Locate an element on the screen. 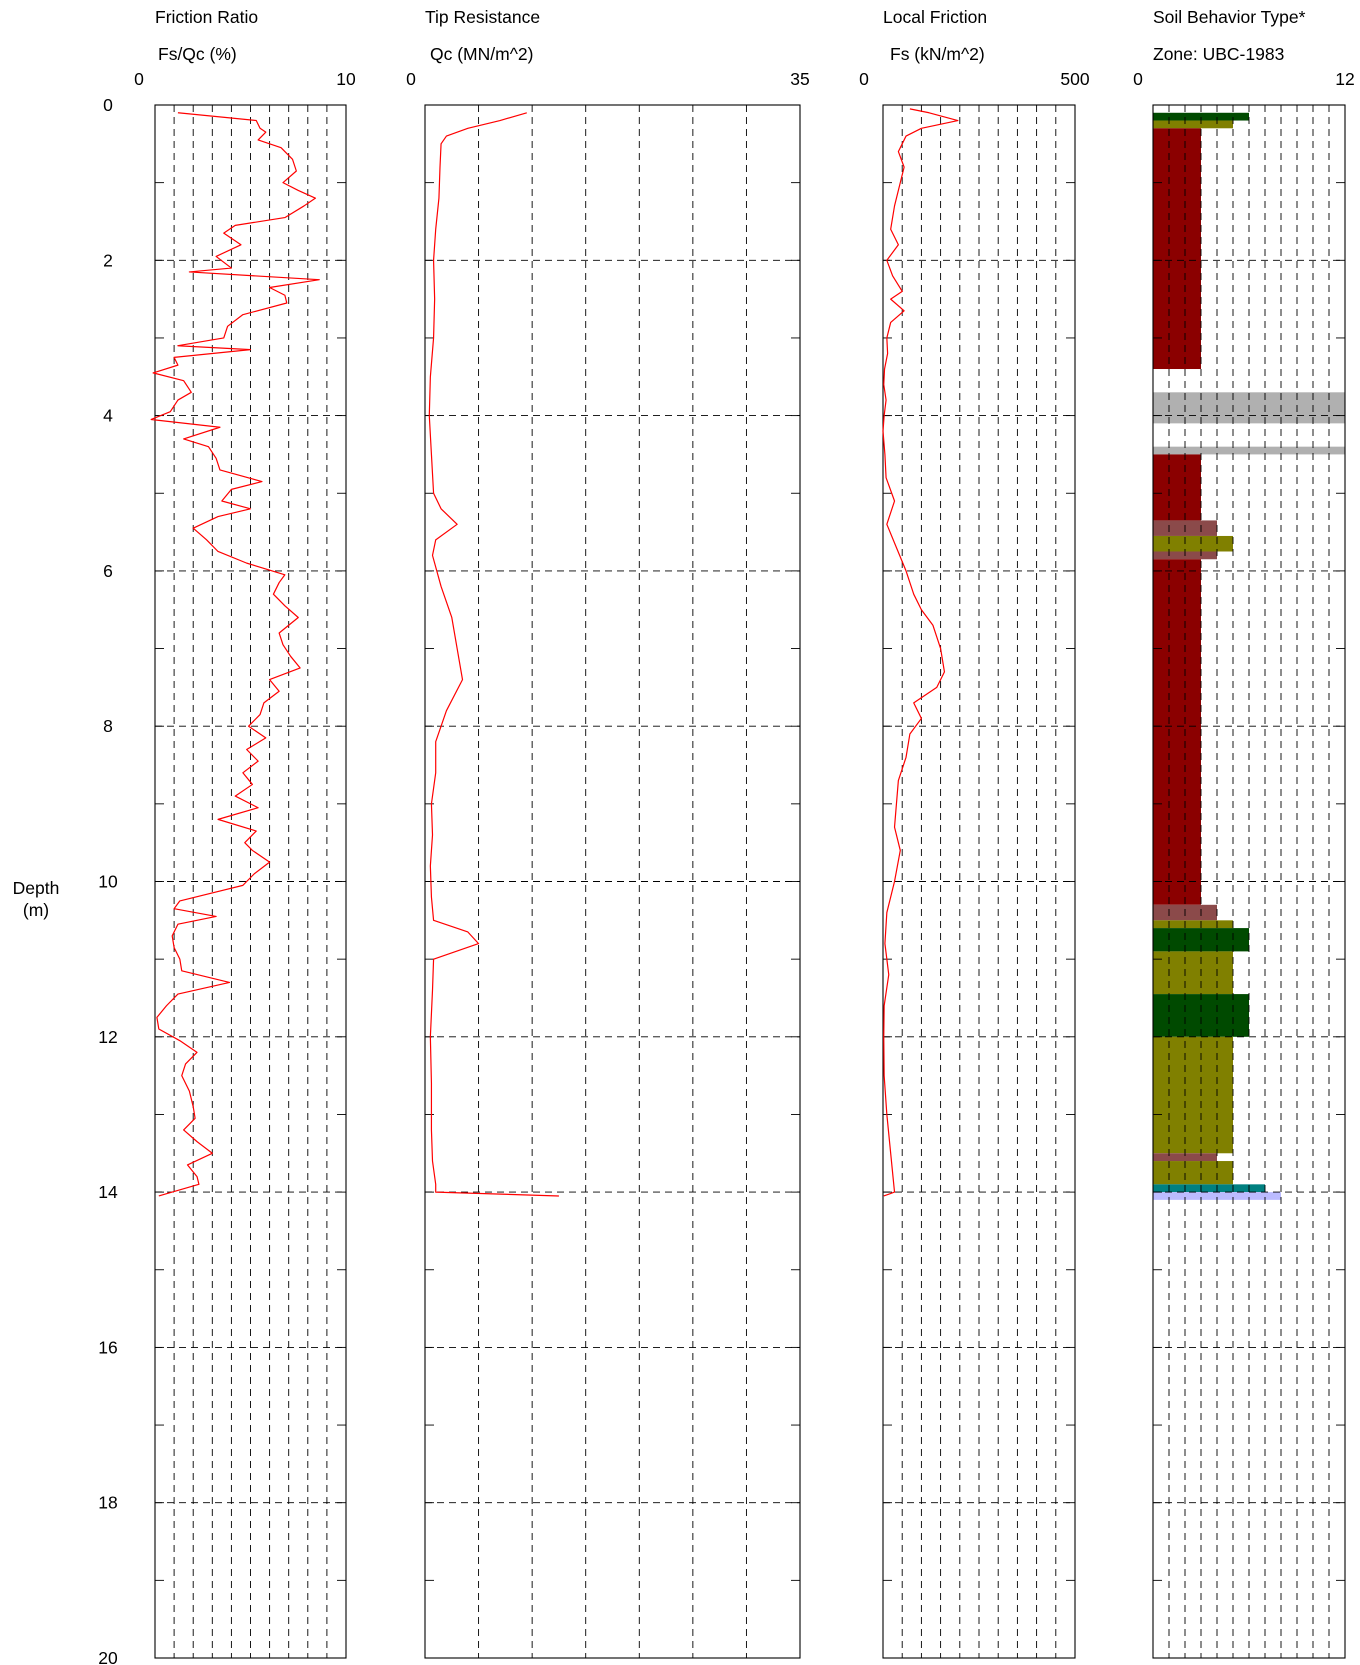 The height and width of the screenshot is (1665, 1360). depth-tick-label: 8 is located at coordinates (108, 726).